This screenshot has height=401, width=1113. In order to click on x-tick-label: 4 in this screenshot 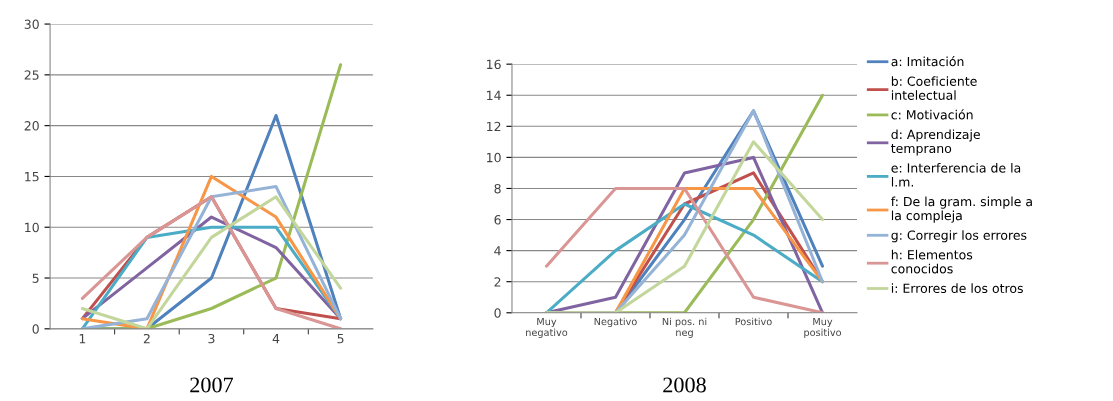, I will do `click(276, 339)`.